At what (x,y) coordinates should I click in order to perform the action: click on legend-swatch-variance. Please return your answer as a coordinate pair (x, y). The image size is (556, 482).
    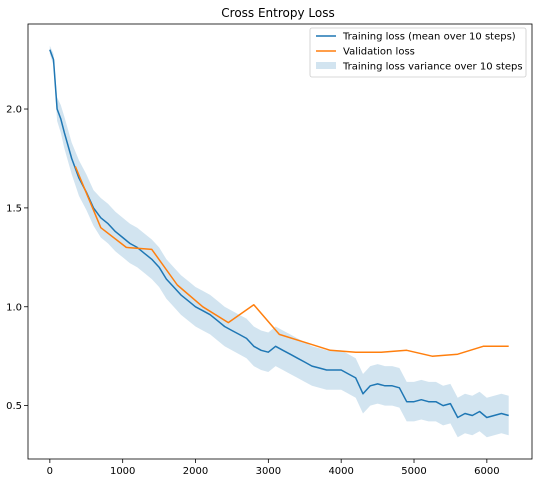
    Looking at the image, I should click on (326, 65).